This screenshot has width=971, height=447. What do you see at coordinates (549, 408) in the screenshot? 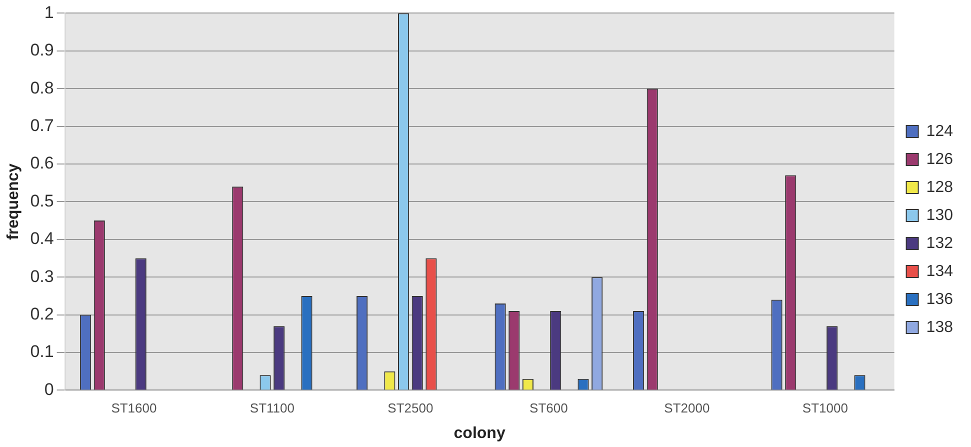
I see `x-tick-label: ST600` at bounding box center [549, 408].